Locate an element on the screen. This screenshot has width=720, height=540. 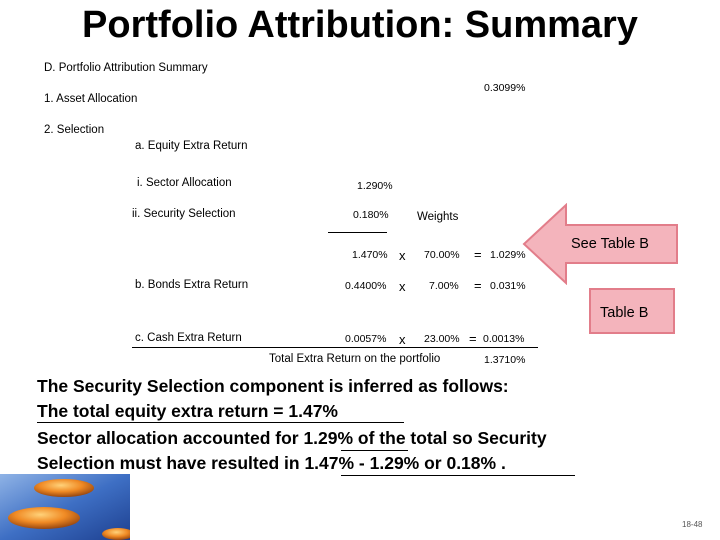
see-table-callout-arrow is located at coordinates (600, 244).